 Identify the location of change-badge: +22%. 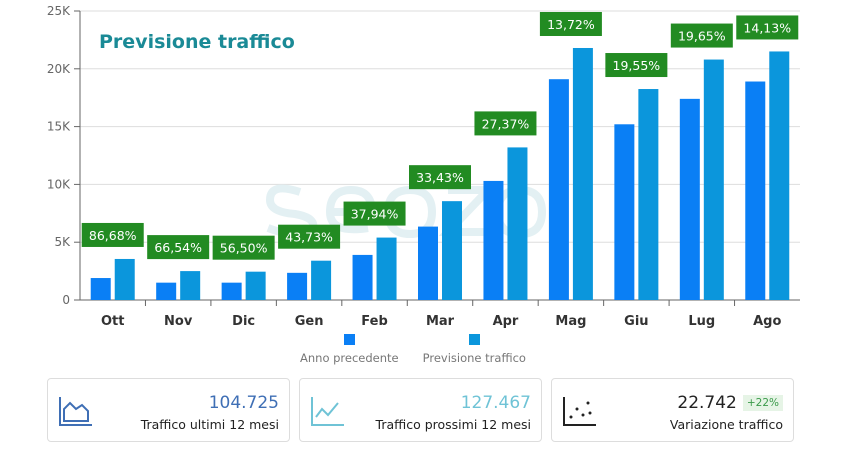
(762, 403).